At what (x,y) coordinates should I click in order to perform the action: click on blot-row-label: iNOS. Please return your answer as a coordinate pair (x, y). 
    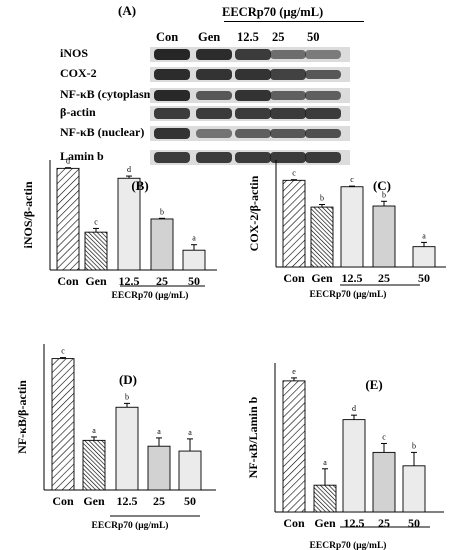
    Looking at the image, I should click on (74, 53).